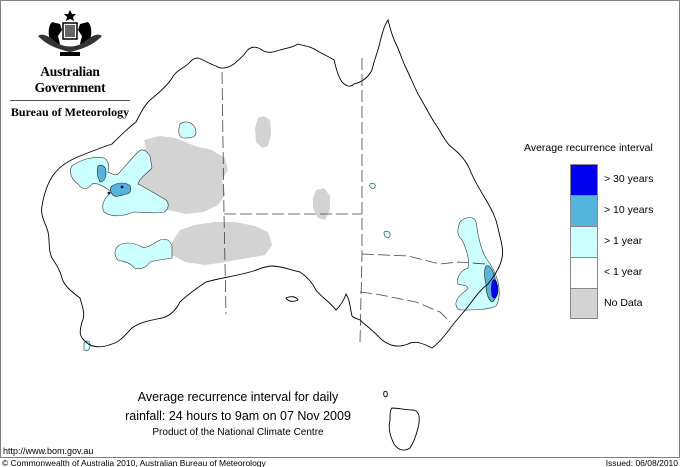 This screenshot has height=467, width=680. Describe the element at coordinates (623, 272) in the screenshot. I see `legend-label: < 1 year` at that location.